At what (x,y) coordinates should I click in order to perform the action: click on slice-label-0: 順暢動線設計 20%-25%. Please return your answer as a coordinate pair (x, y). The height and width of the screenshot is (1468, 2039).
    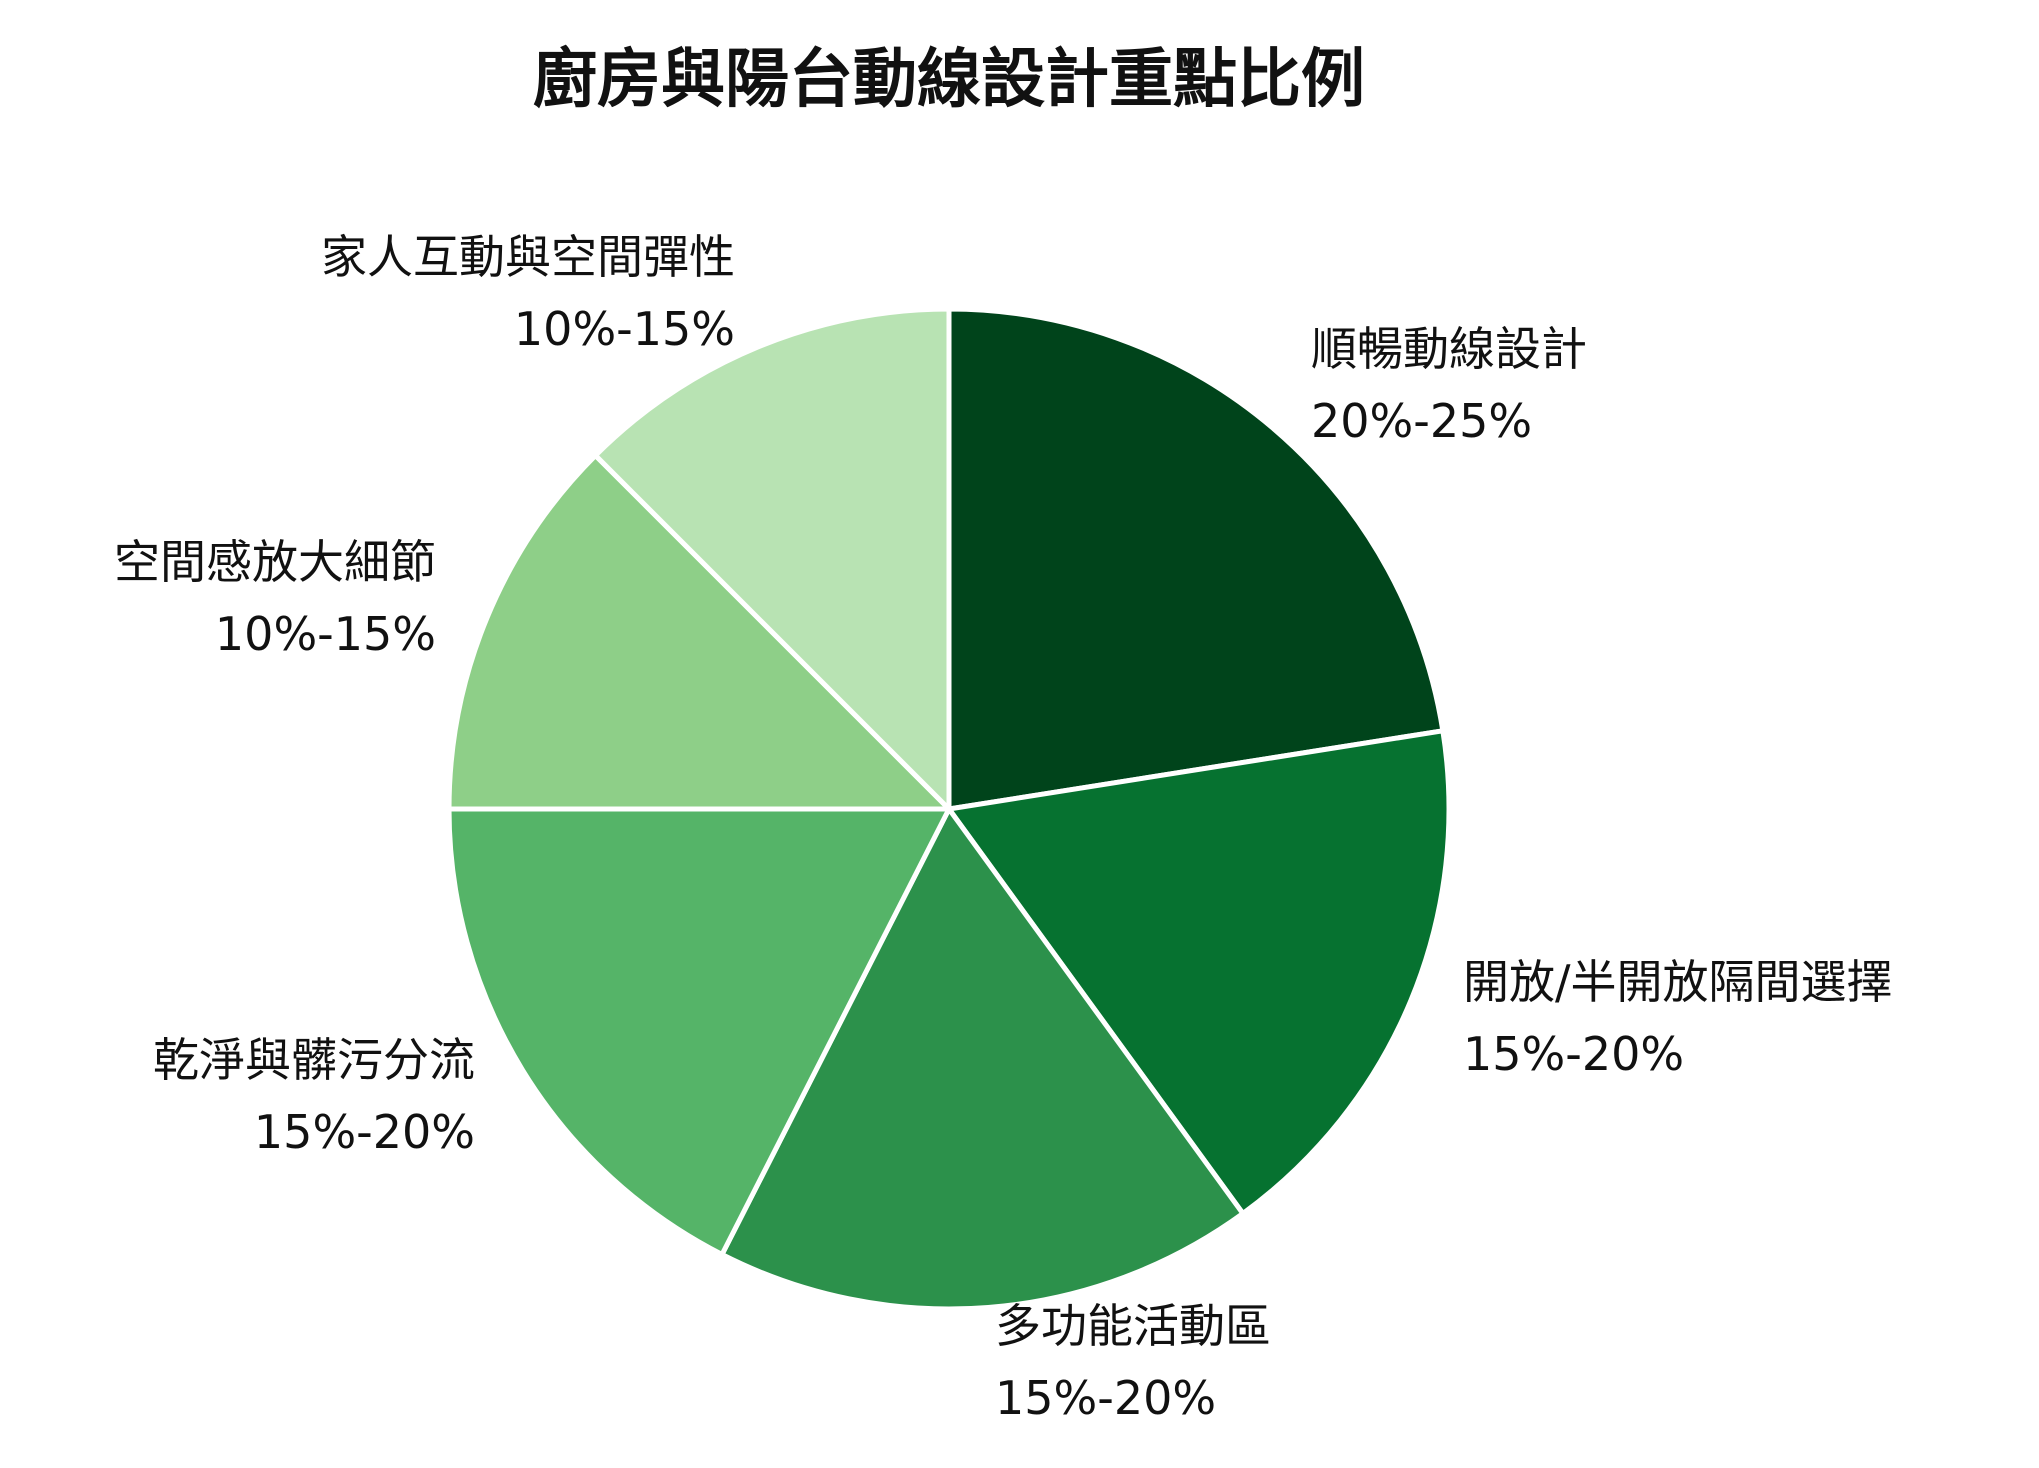
    Looking at the image, I should click on (1449, 385).